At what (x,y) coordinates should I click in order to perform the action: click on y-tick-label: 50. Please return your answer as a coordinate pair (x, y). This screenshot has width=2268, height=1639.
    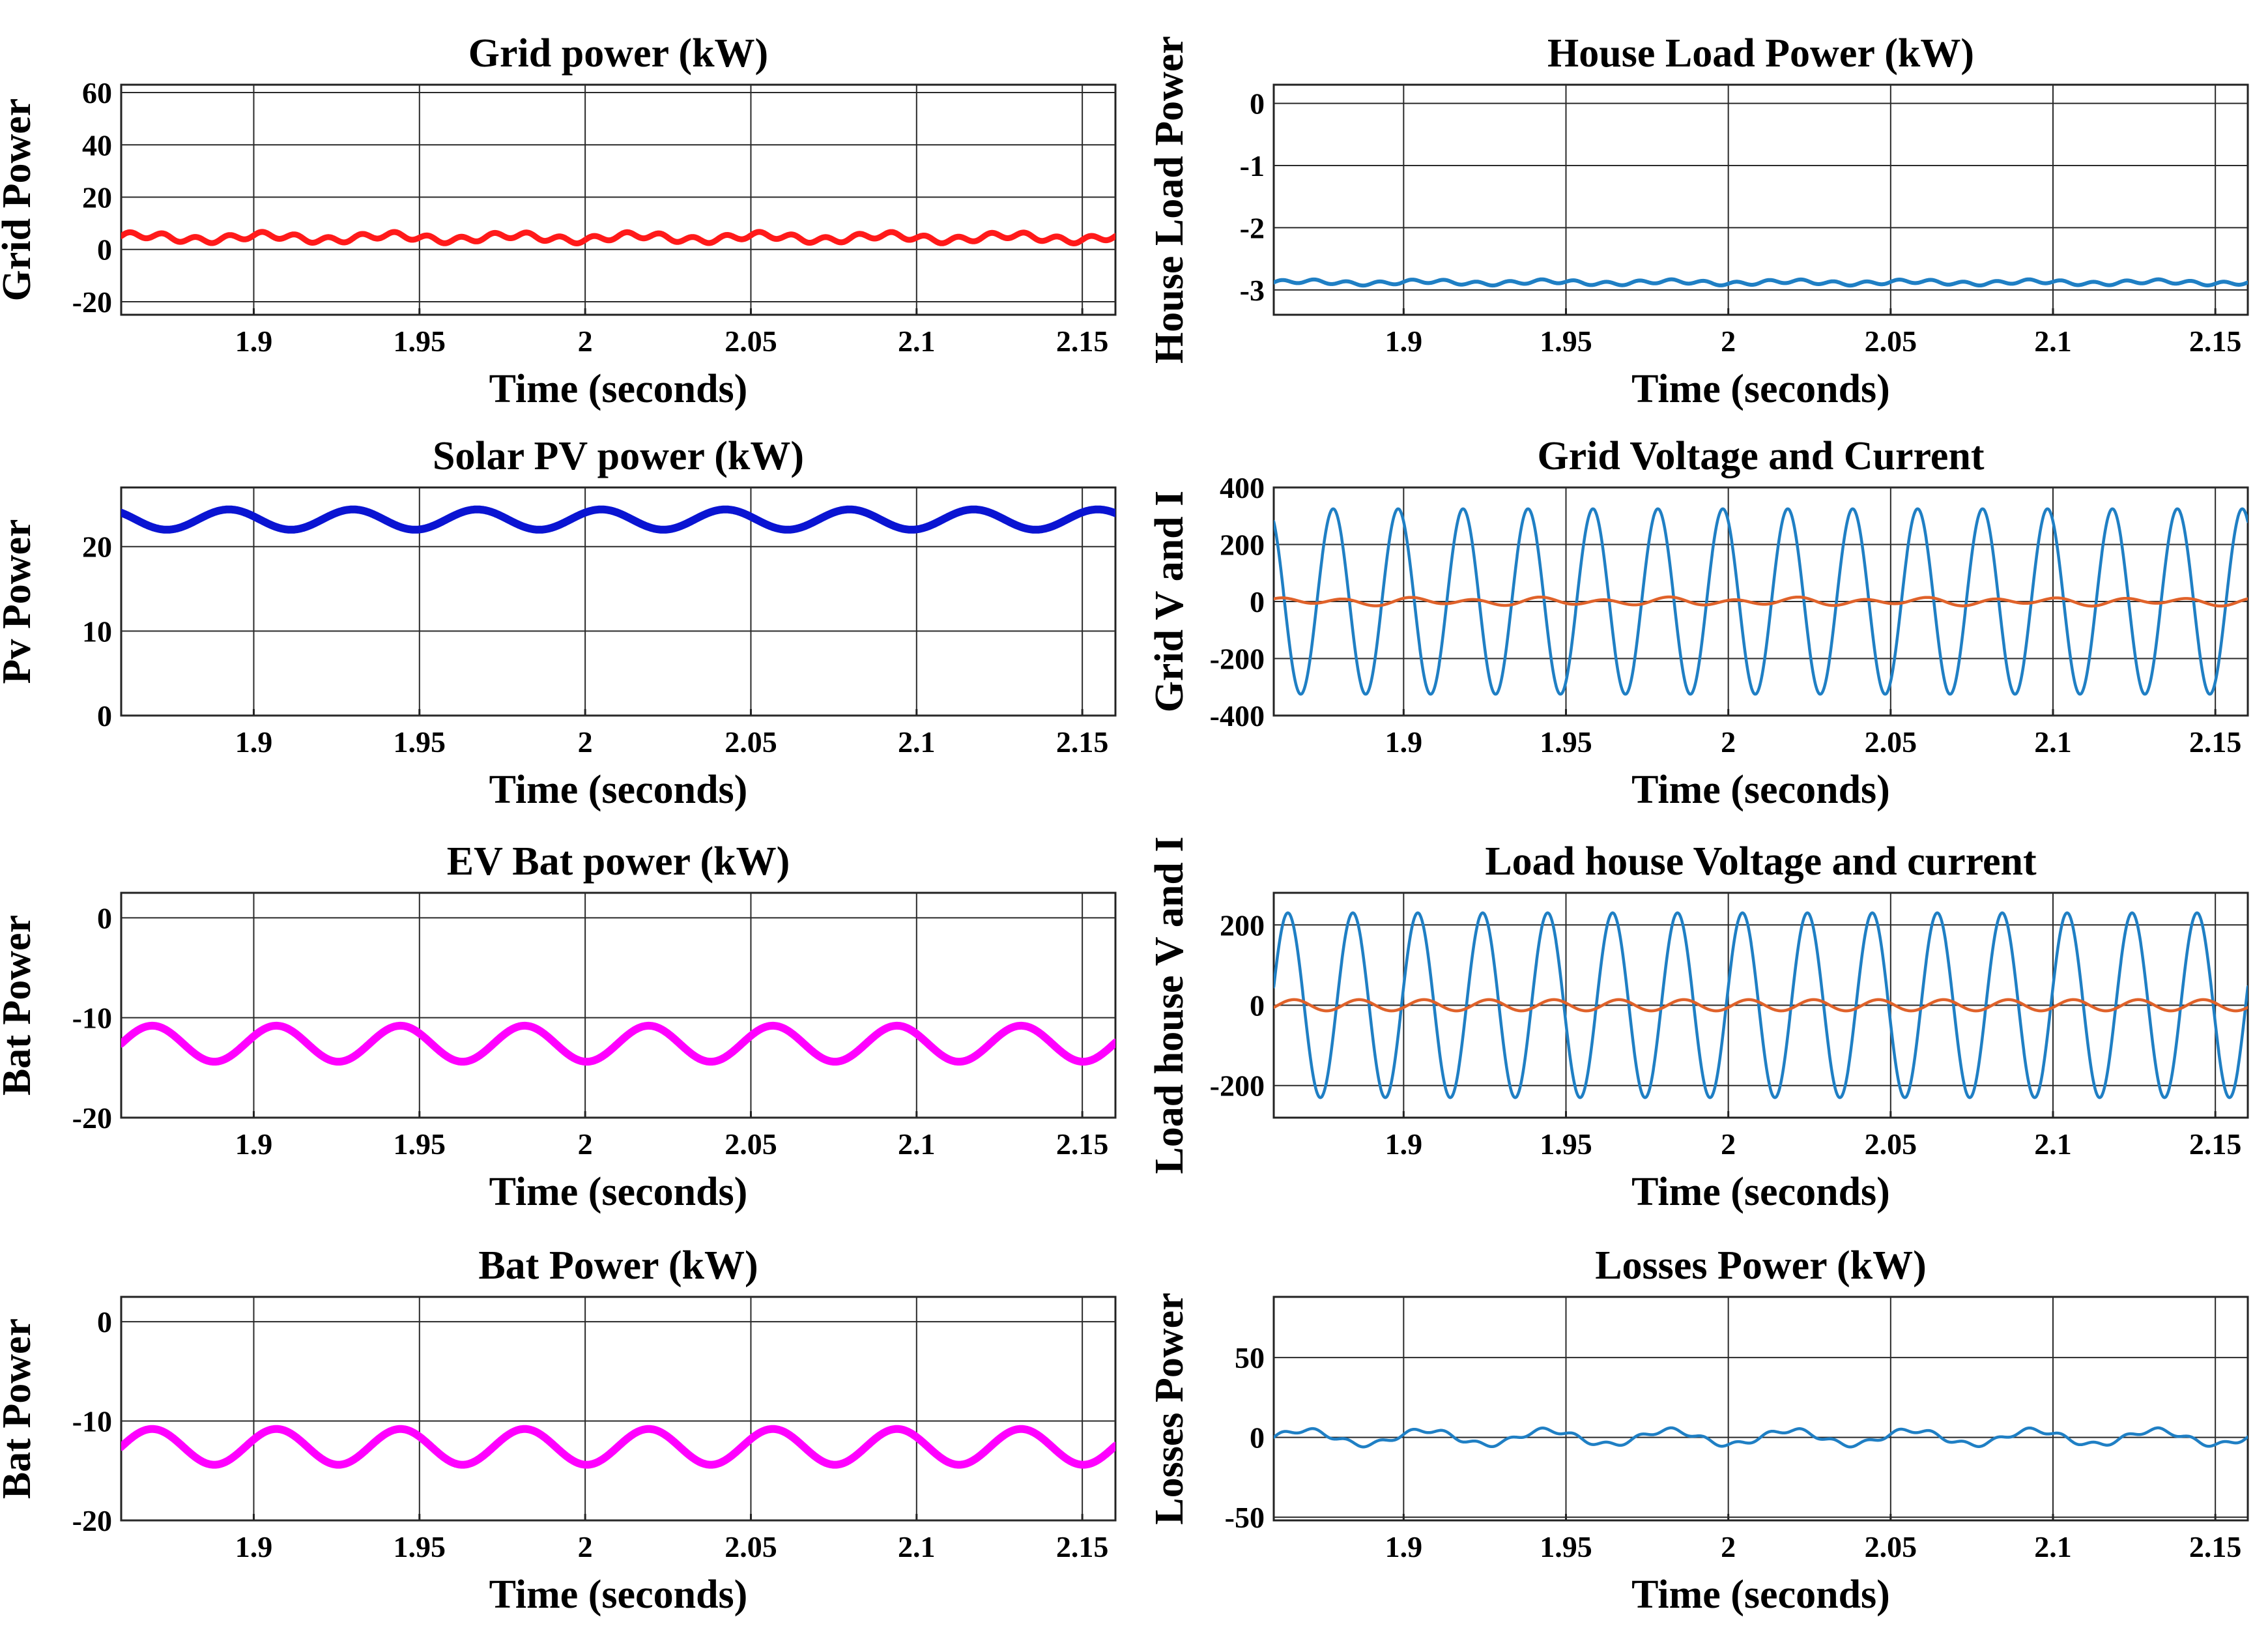
    Looking at the image, I should click on (1250, 1357).